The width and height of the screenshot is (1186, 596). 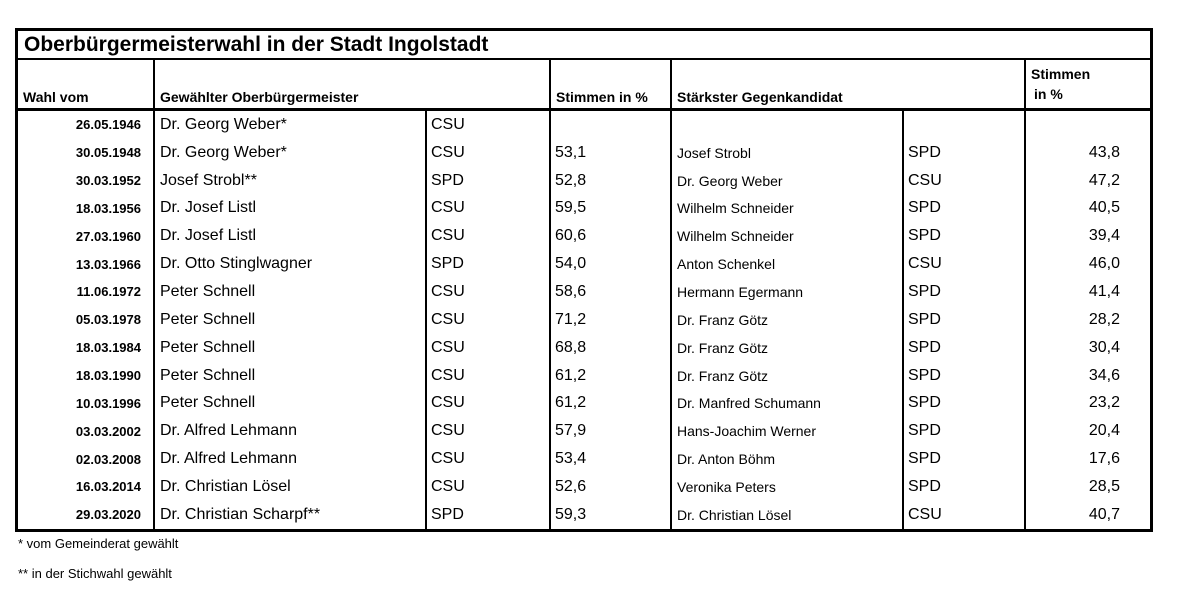 What do you see at coordinates (86, 264) in the screenshot?
I see `election-date: 13.03.1966` at bounding box center [86, 264].